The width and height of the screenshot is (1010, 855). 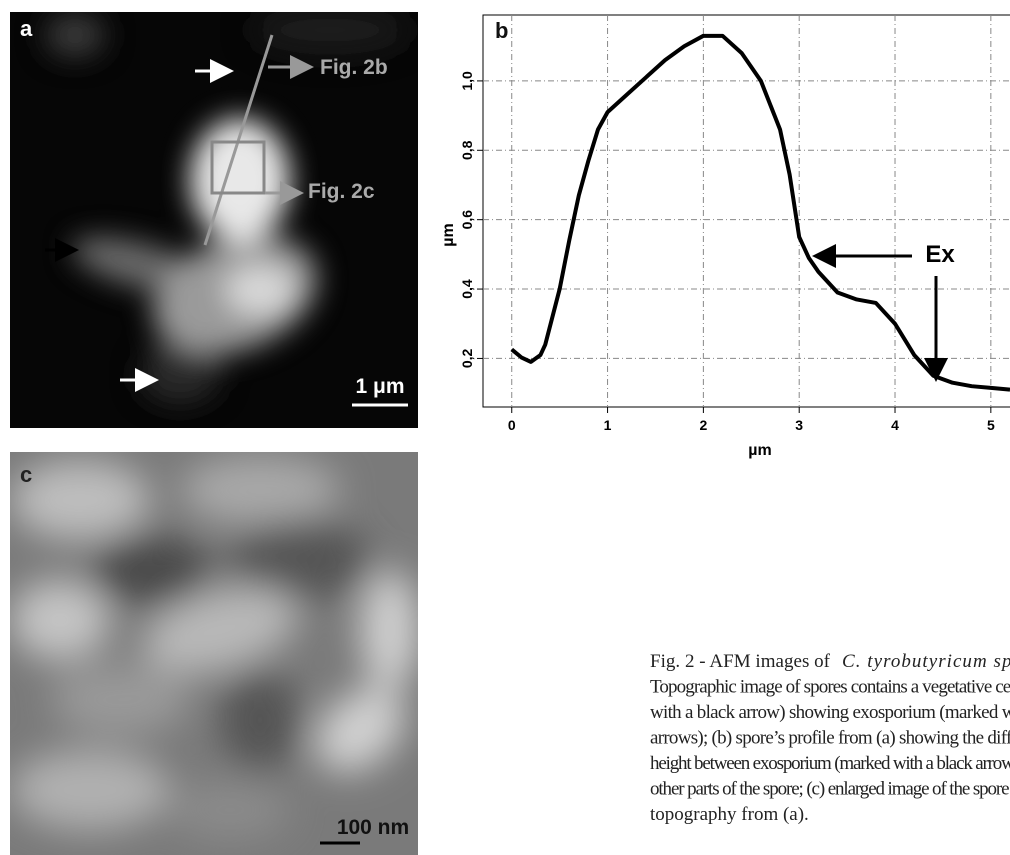 What do you see at coordinates (512, 425) in the screenshot?
I see `x-tick-label: 0` at bounding box center [512, 425].